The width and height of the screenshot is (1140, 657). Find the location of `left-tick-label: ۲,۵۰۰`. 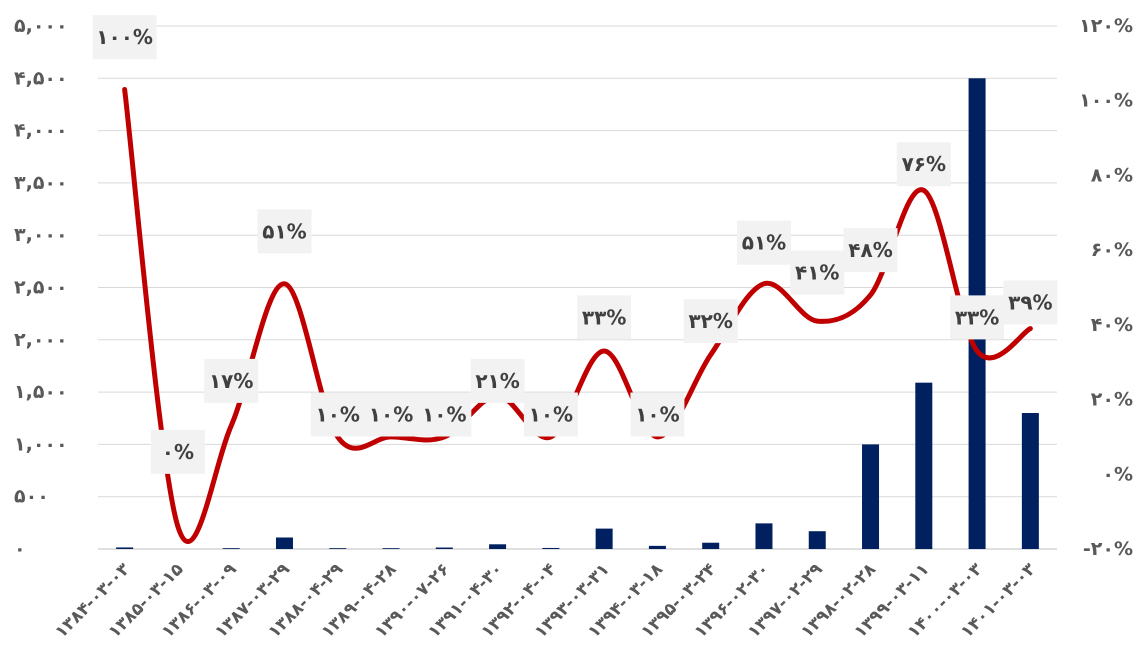

left-tick-label: ۲,۵۰۰ is located at coordinates (41, 288).